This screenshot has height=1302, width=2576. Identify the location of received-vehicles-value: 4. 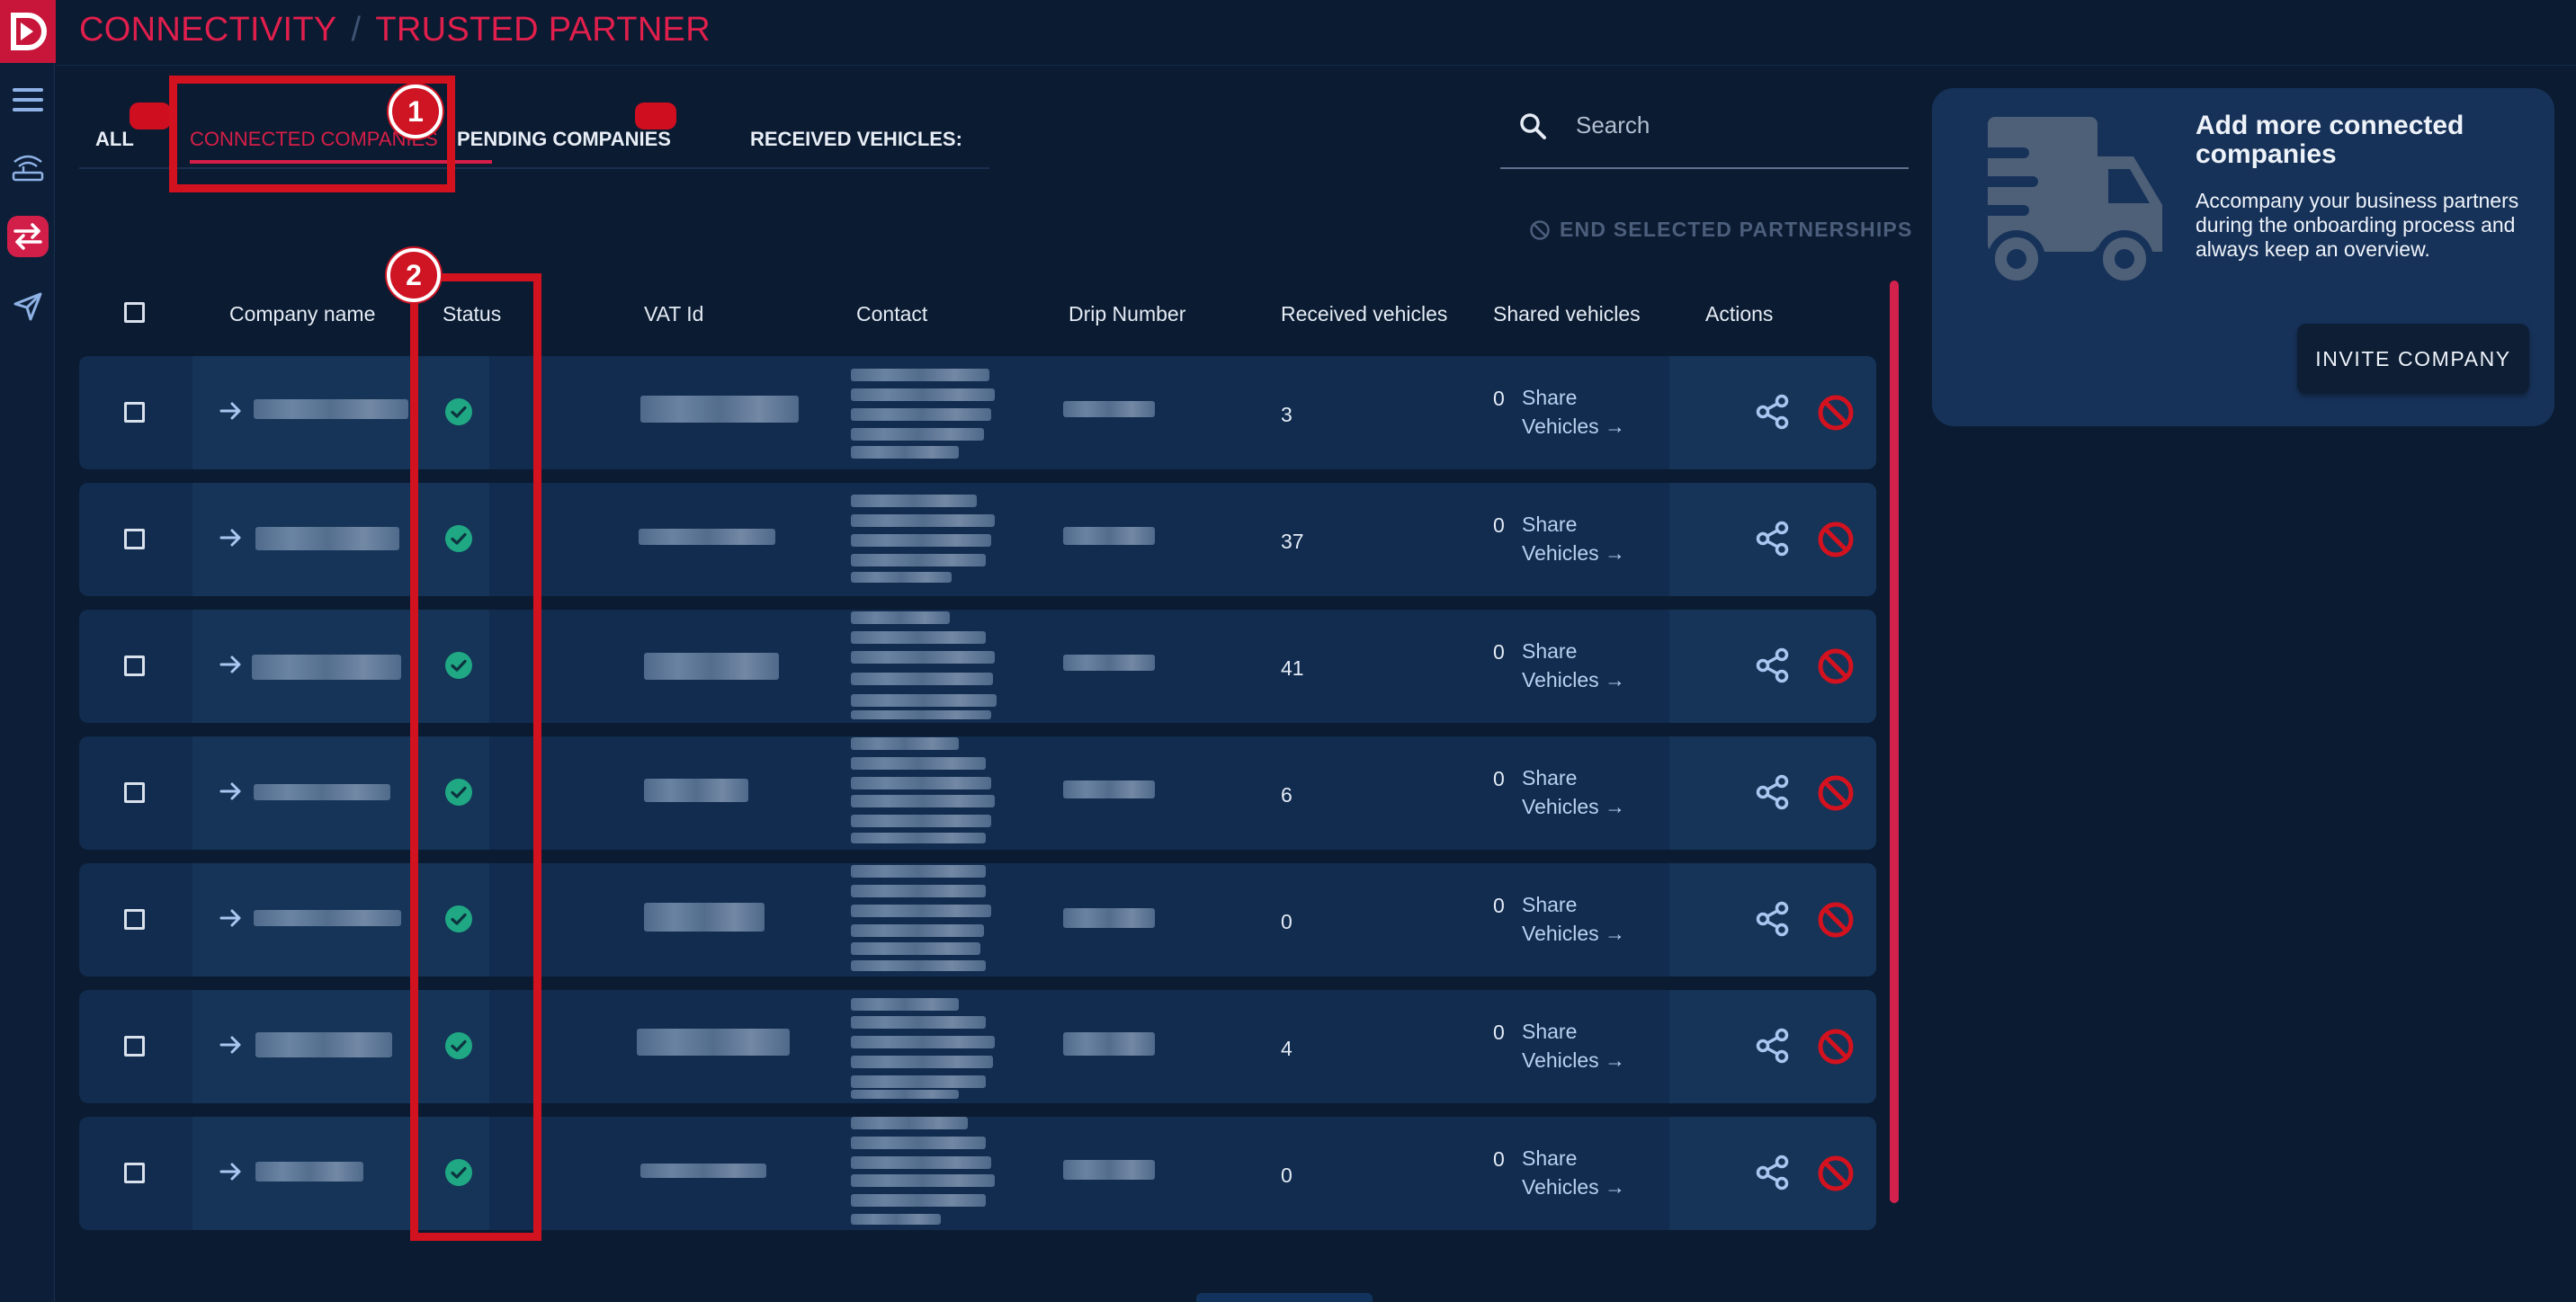
(1286, 1048).